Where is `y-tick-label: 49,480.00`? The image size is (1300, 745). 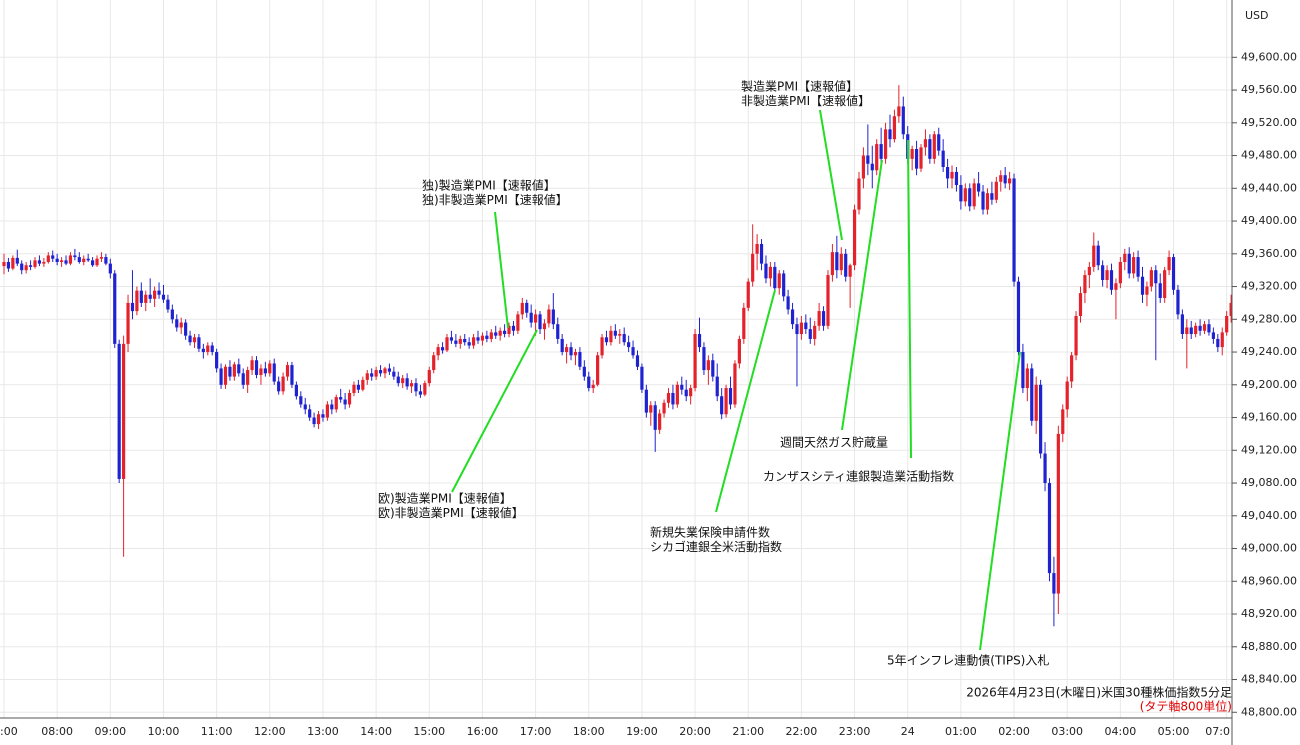 y-tick-label: 49,480.00 is located at coordinates (1269, 155).